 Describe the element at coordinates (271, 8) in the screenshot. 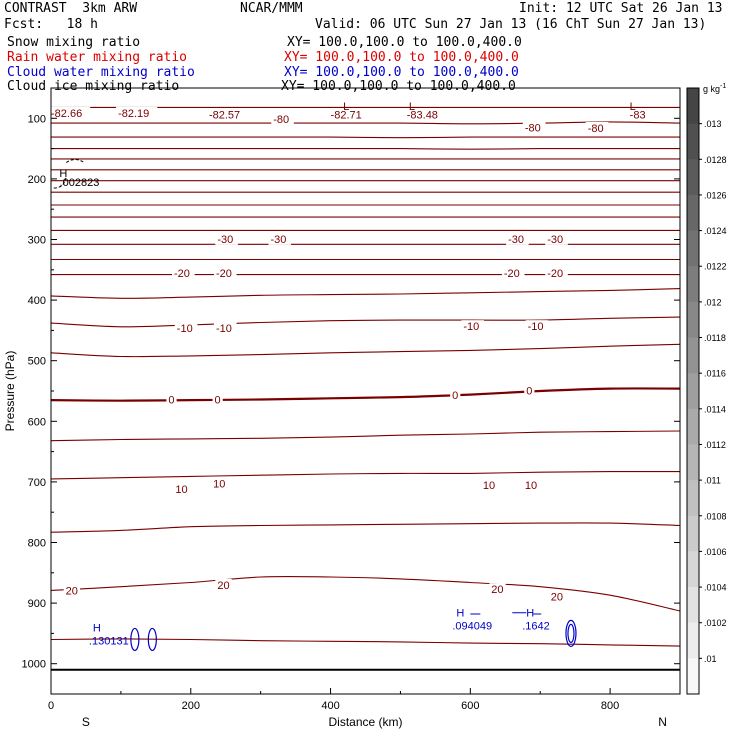

I see `center-label: NCAR/MMM` at that location.